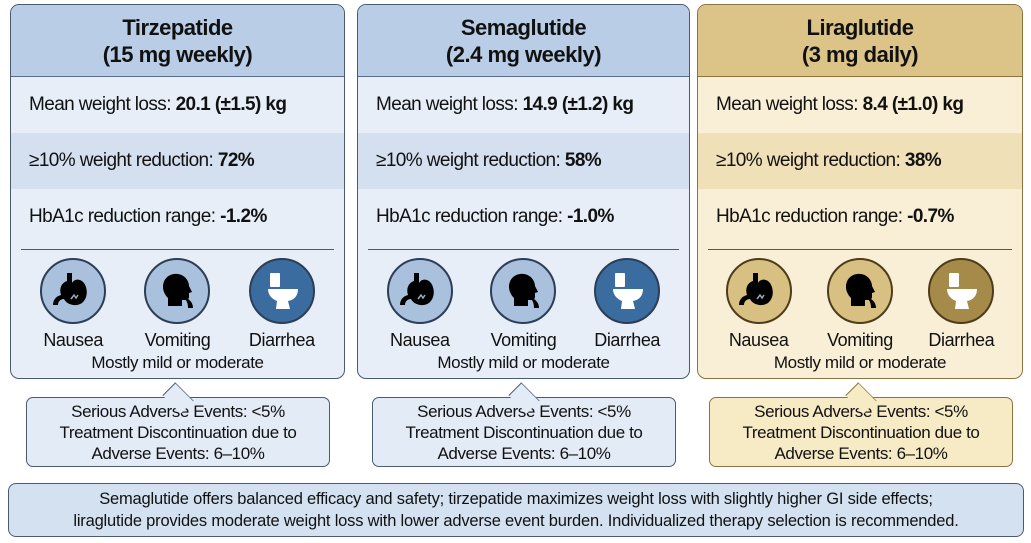  Describe the element at coordinates (923, 160) in the screenshot. I see `reduction-value: 38%` at that location.